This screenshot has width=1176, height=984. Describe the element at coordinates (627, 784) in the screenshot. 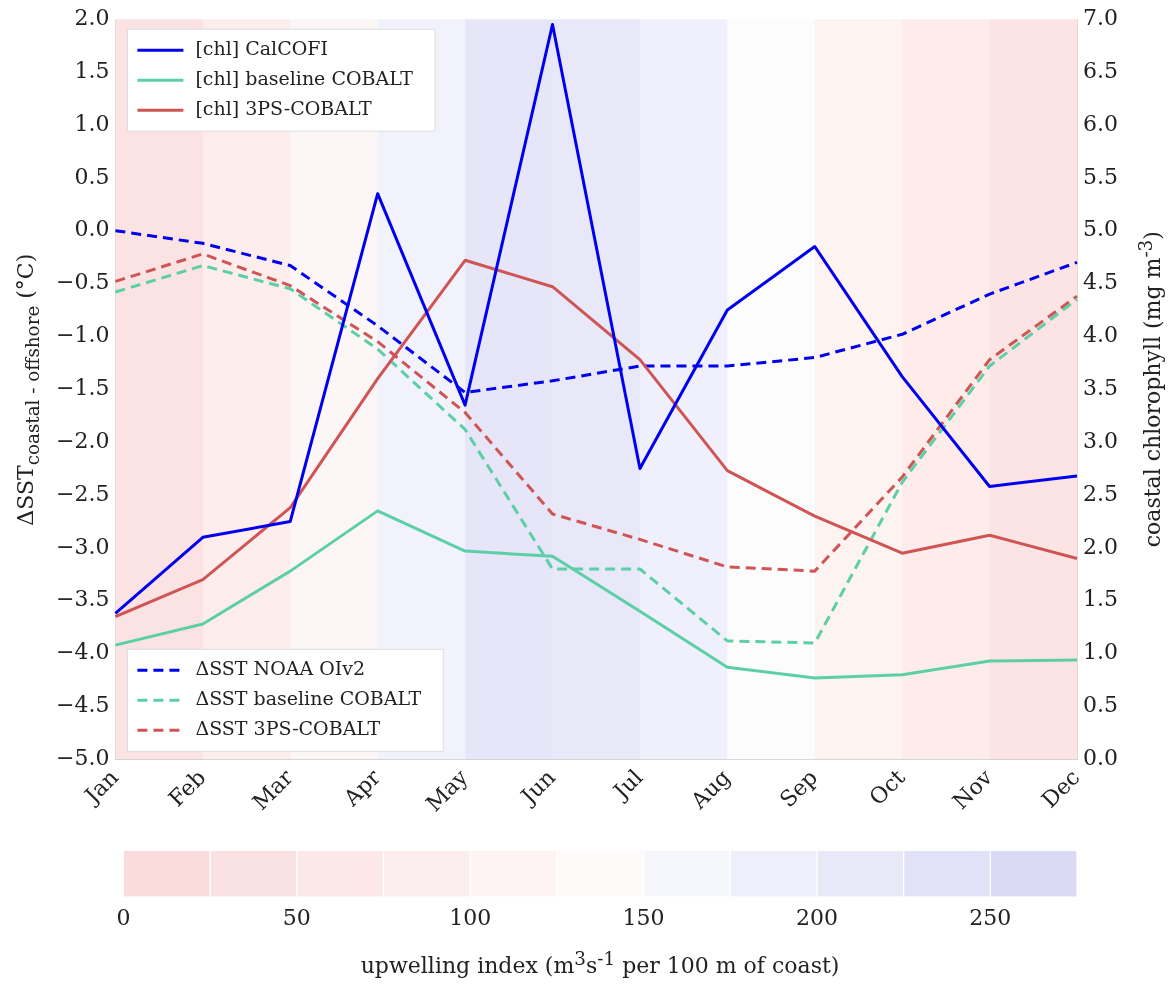

I see `x-tick-label: Jul` at that location.